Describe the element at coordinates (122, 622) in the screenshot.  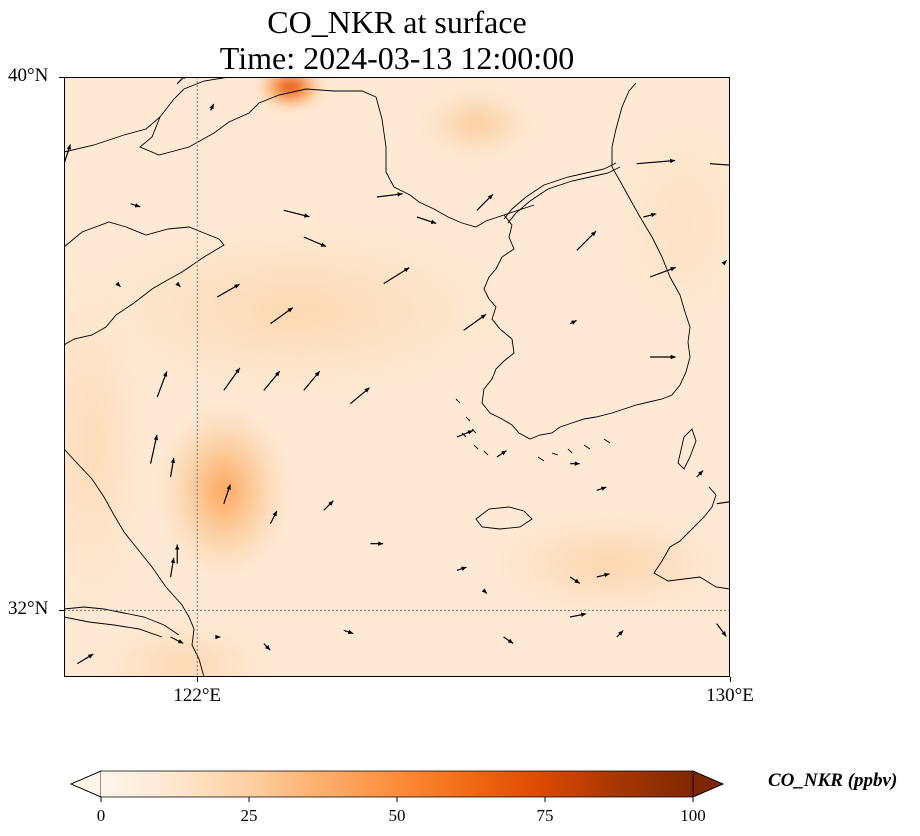
I see `coastline-yangtze` at that location.